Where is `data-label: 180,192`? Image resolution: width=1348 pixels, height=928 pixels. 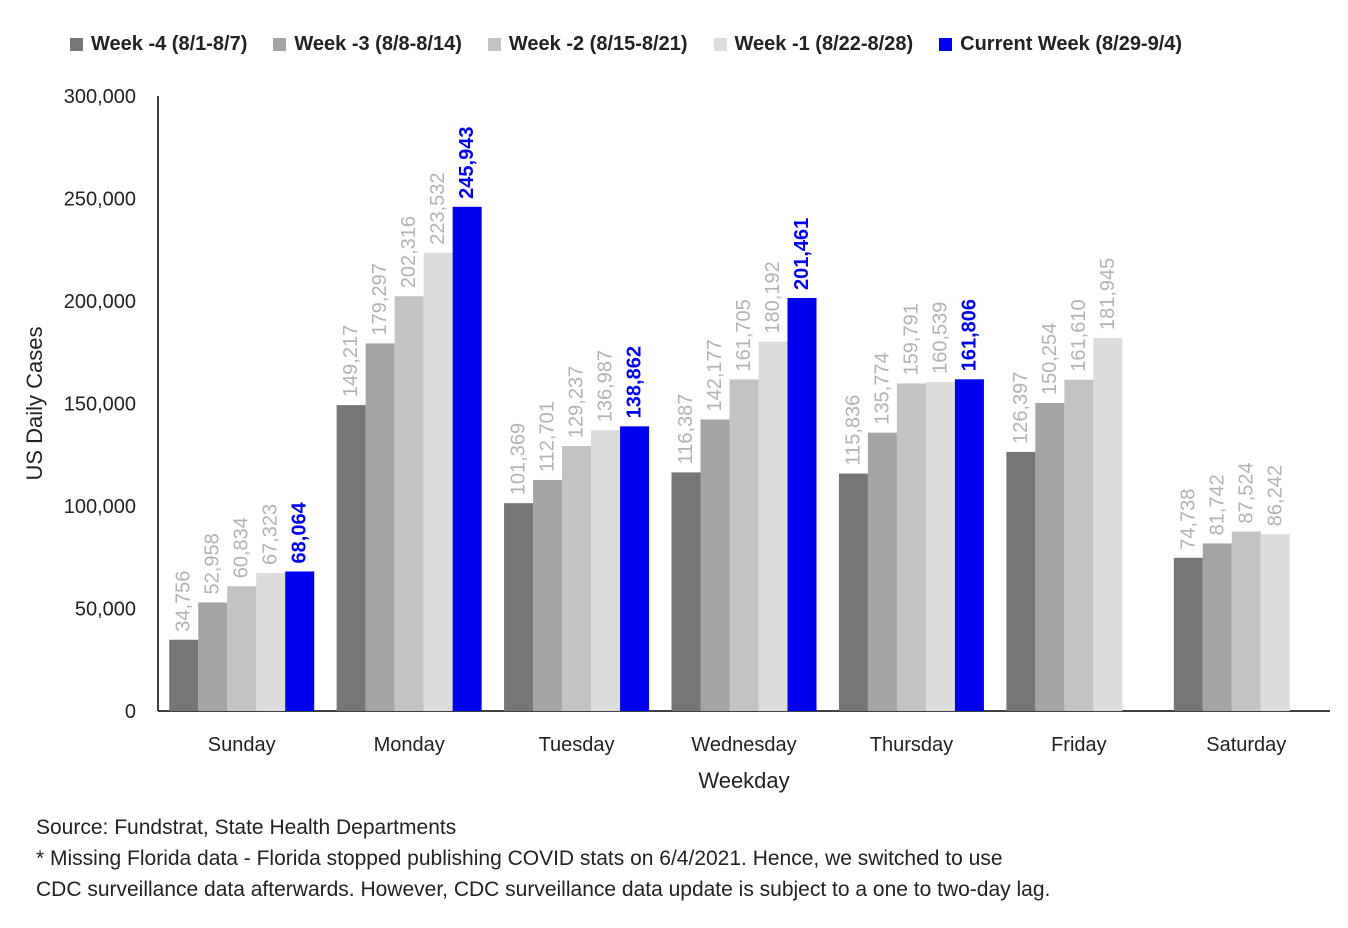 data-label: 180,192 is located at coordinates (773, 297).